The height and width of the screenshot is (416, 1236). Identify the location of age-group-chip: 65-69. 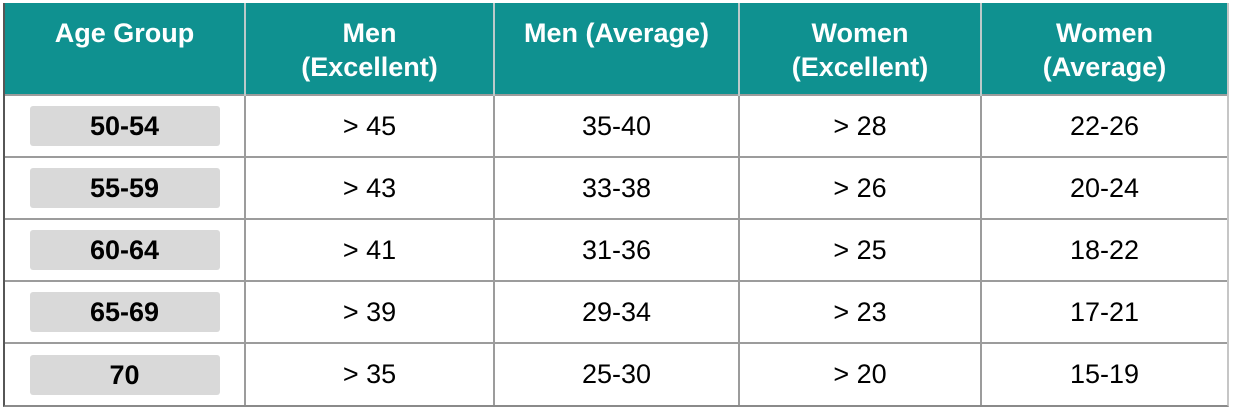
(124, 312).